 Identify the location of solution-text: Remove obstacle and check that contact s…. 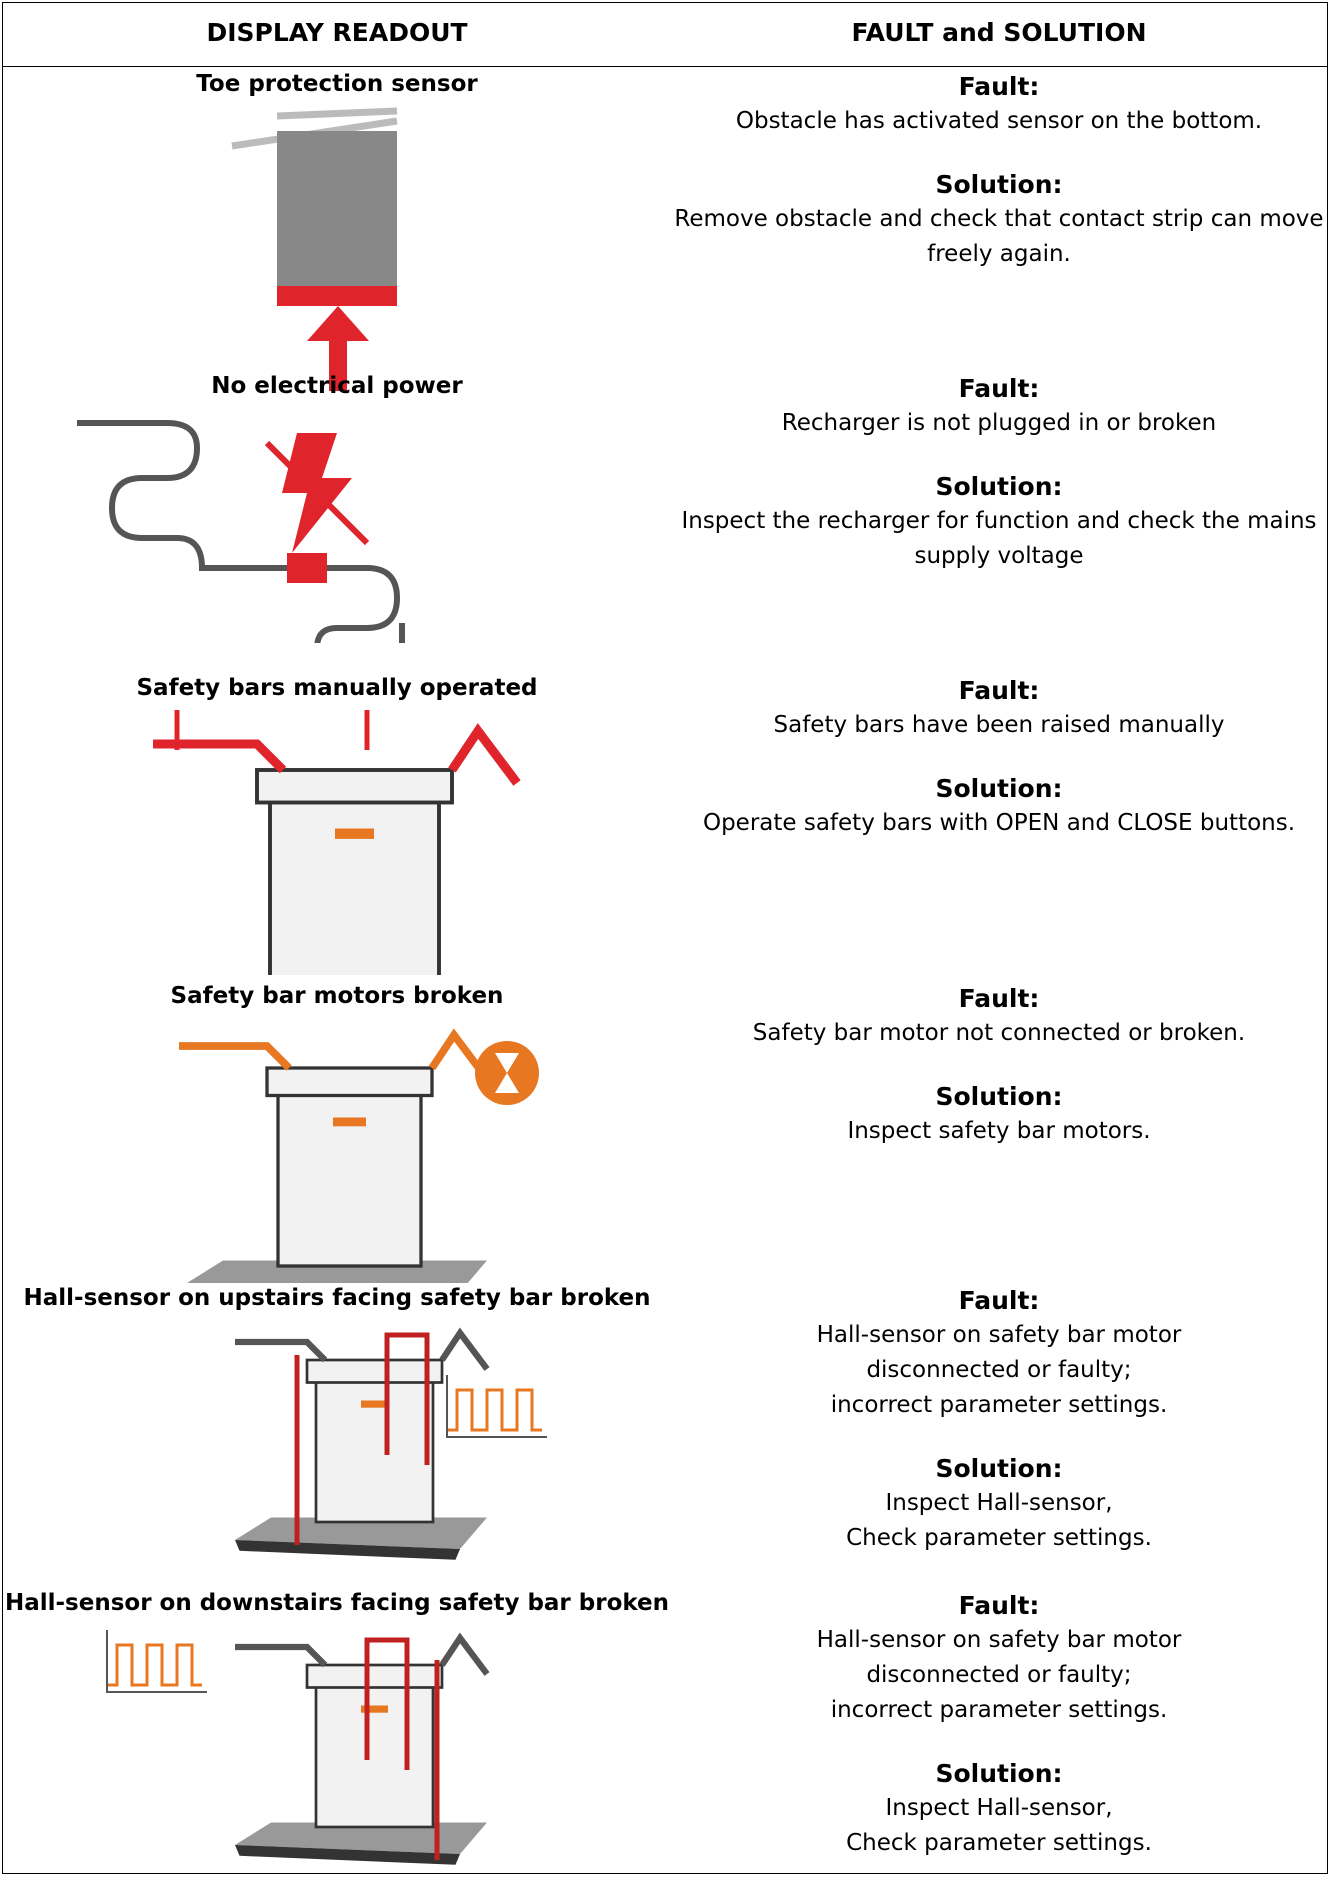
(999, 236).